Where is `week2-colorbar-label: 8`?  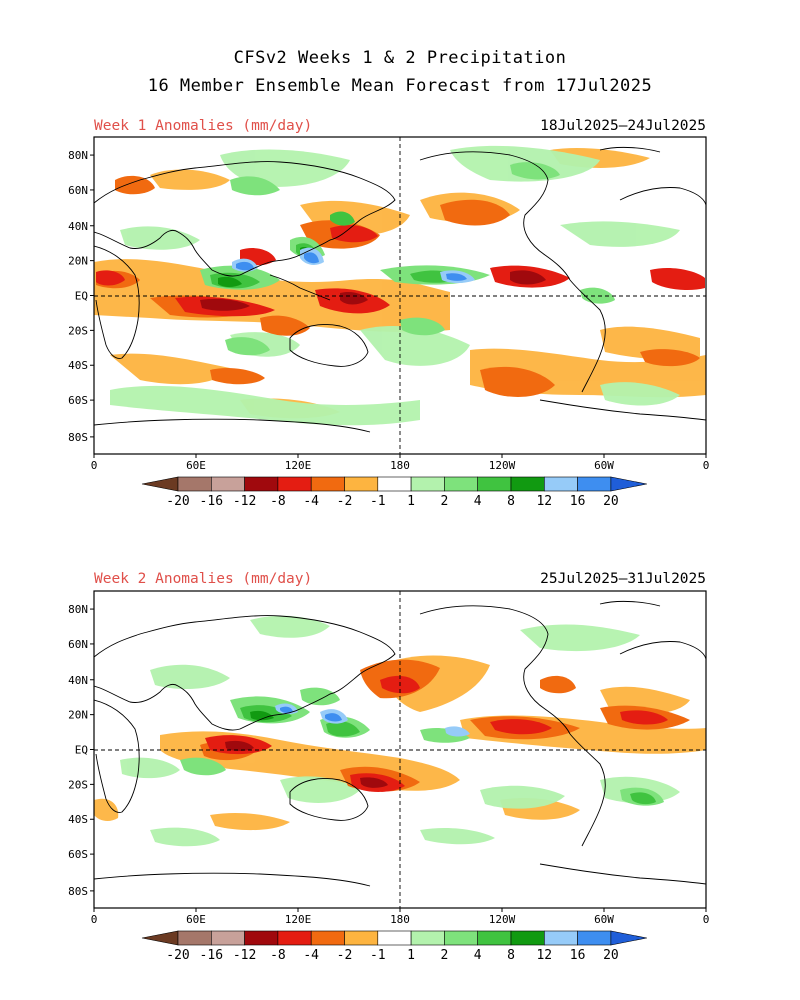
week2-colorbar-label: 8 is located at coordinates (511, 955).